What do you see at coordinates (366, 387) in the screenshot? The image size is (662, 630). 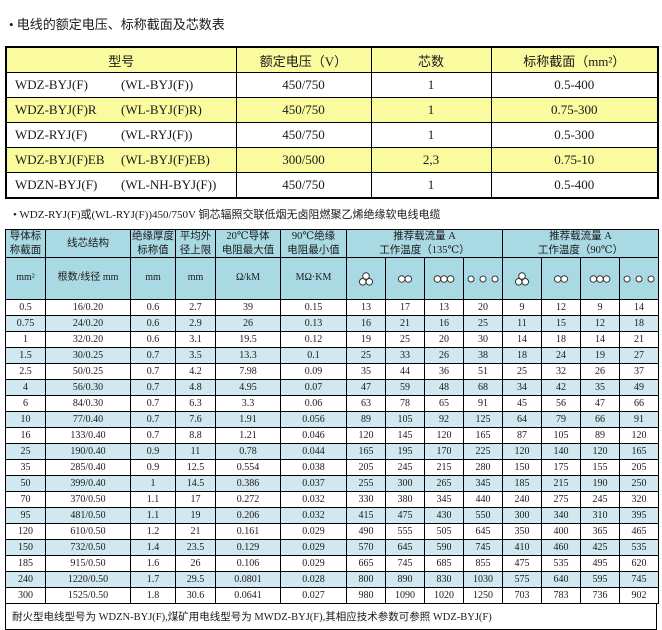 I see `spec-cell: 47` at bounding box center [366, 387].